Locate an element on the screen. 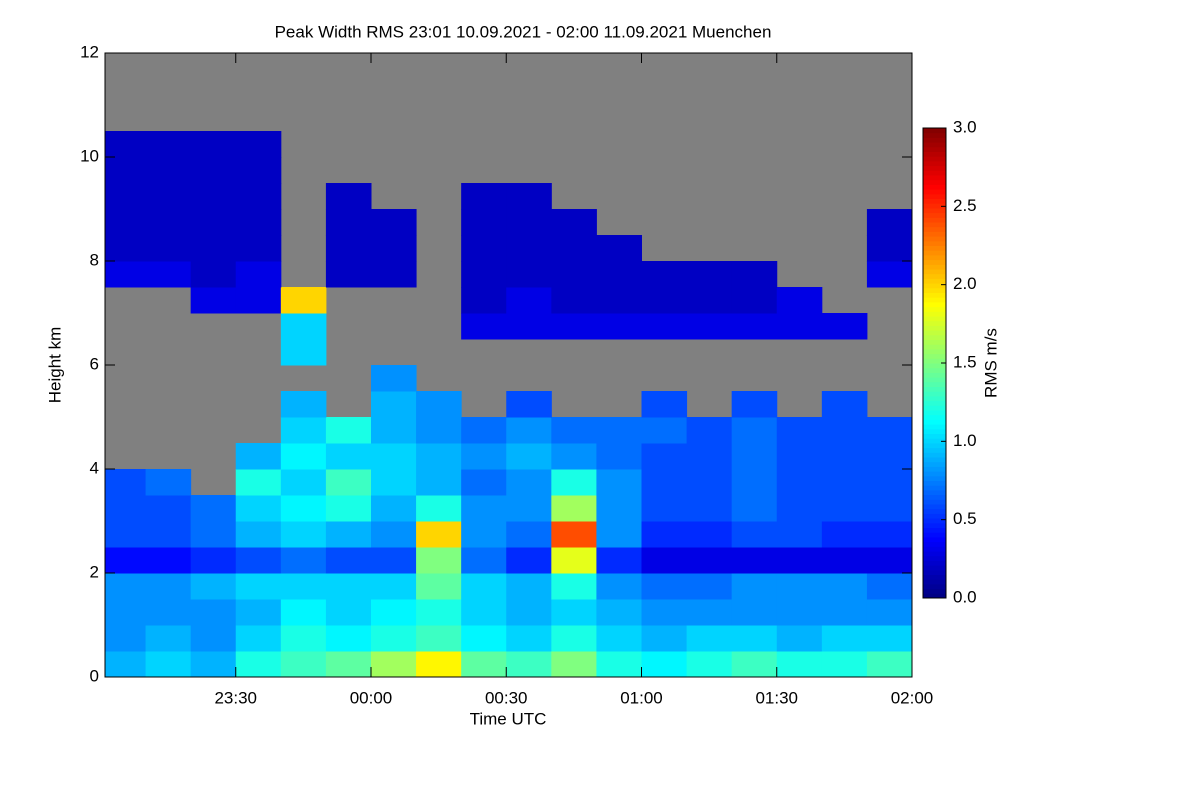 The image size is (1200, 805). colorbar-tick-label: 2.0 is located at coordinates (965, 283).